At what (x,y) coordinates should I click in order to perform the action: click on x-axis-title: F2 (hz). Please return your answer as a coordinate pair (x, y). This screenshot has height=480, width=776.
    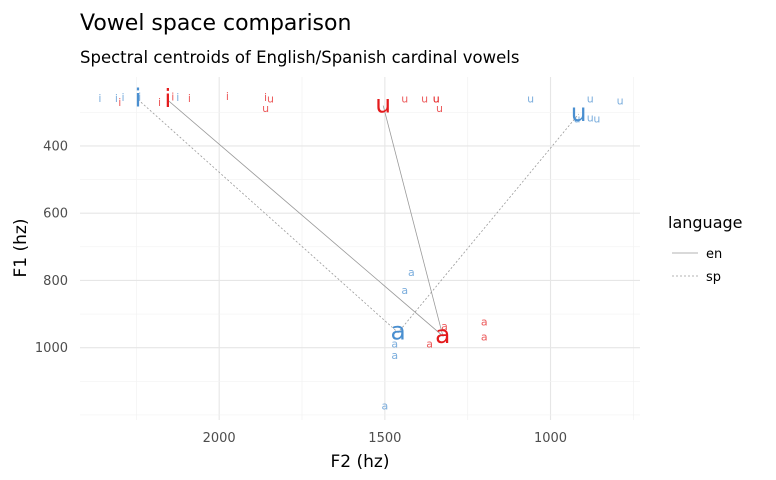
    Looking at the image, I should click on (360, 462).